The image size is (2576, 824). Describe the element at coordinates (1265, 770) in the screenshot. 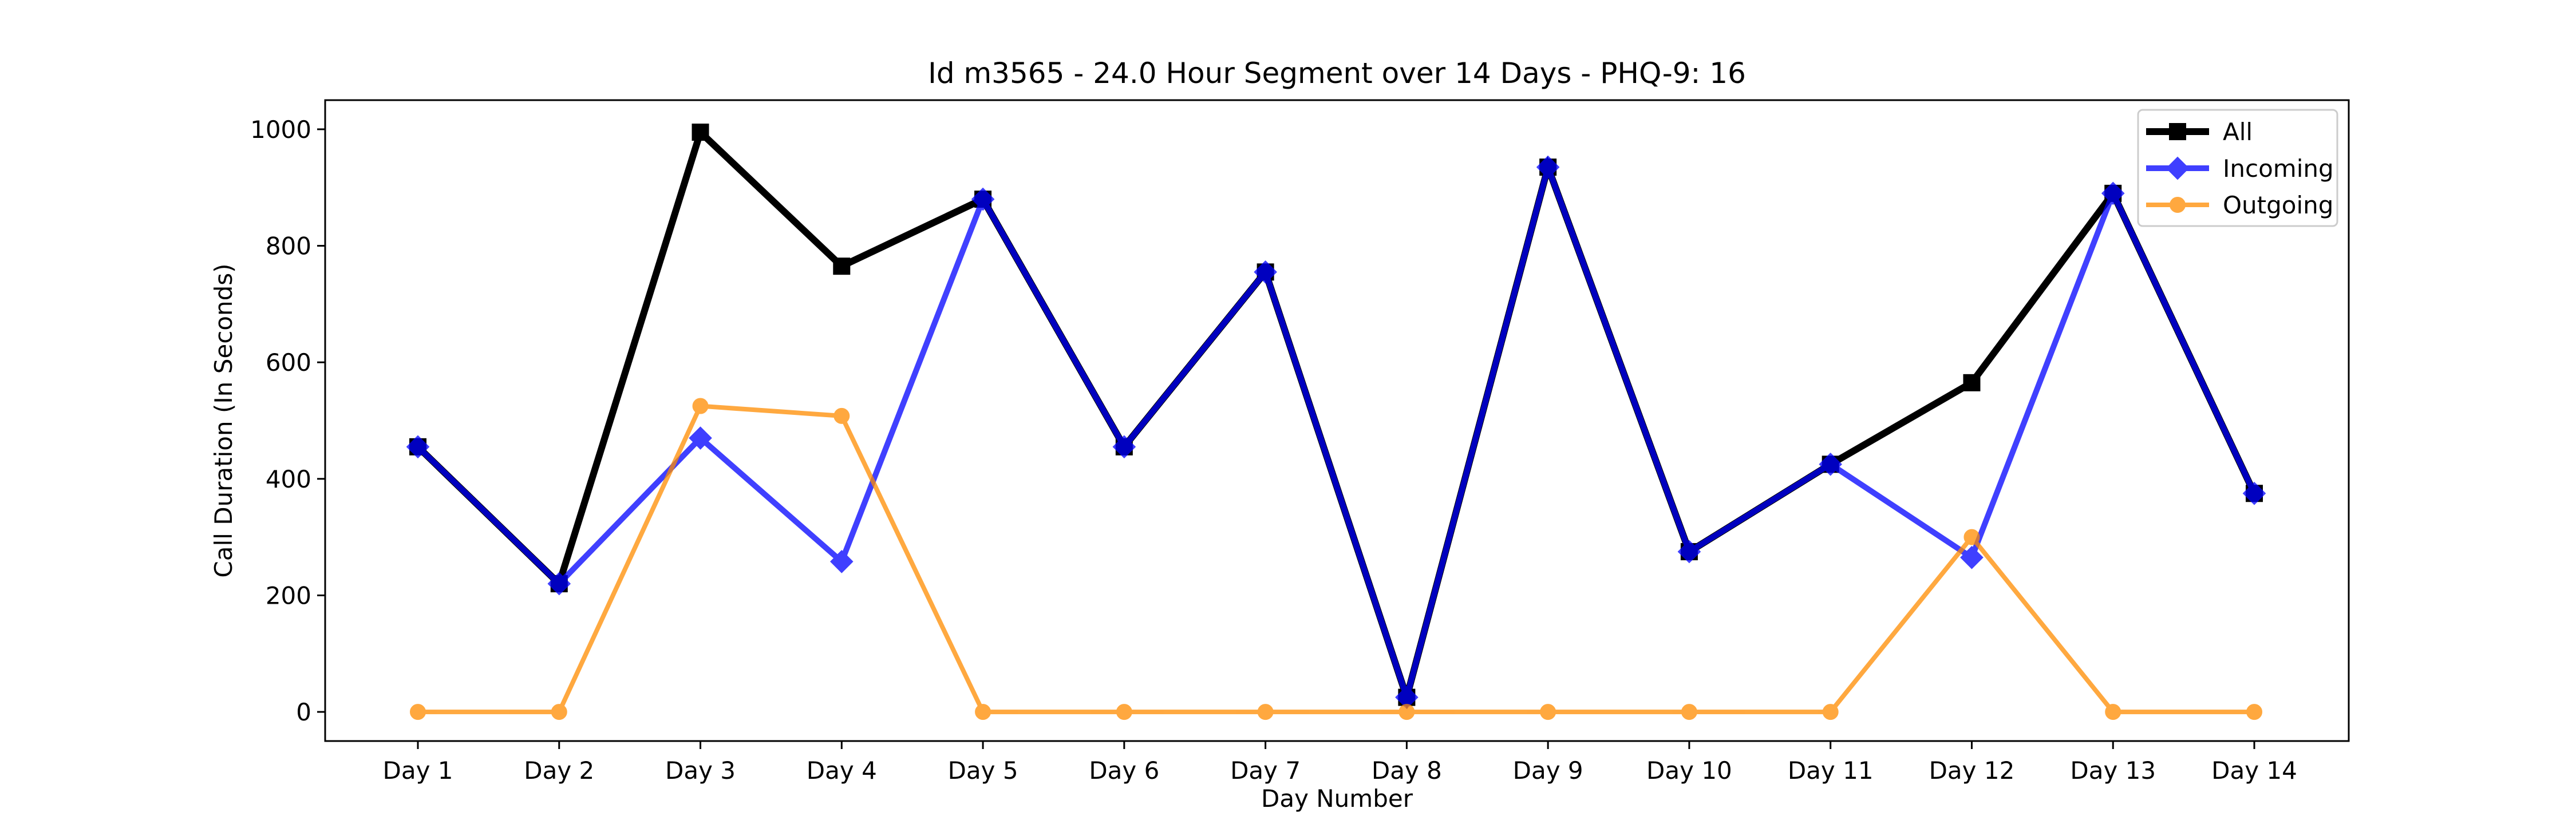

I see `x-tick-label: Day 7` at that location.